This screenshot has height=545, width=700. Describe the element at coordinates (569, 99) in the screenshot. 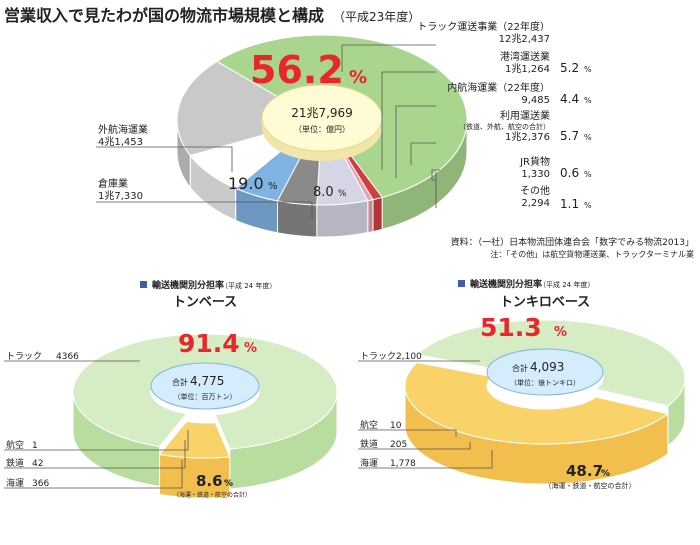

I see `coastal-percent: 4.4` at that location.